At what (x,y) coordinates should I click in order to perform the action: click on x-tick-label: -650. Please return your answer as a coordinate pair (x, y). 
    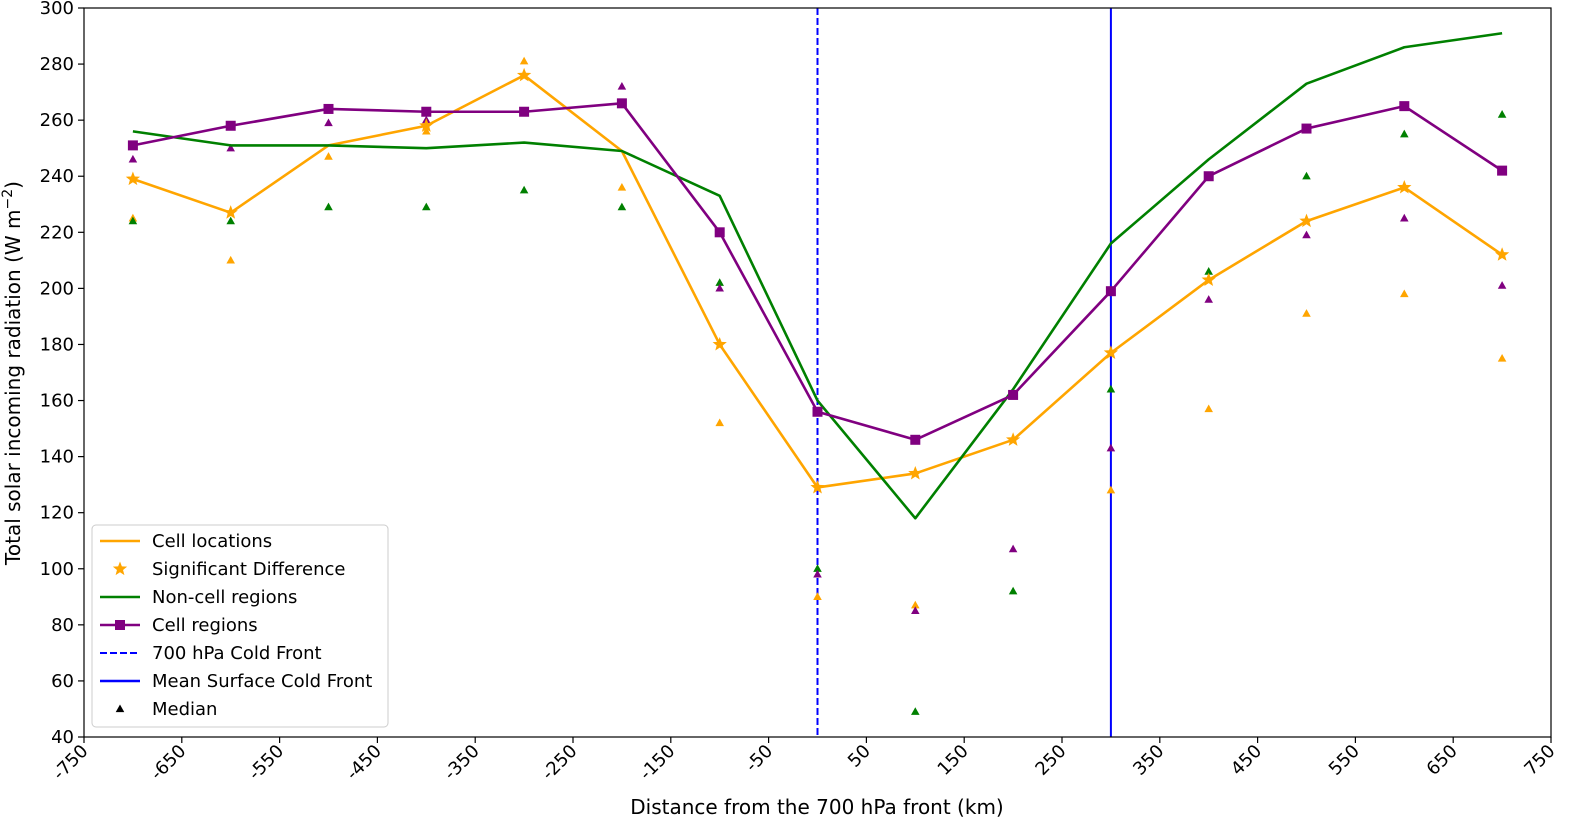
    Looking at the image, I should click on (169, 763).